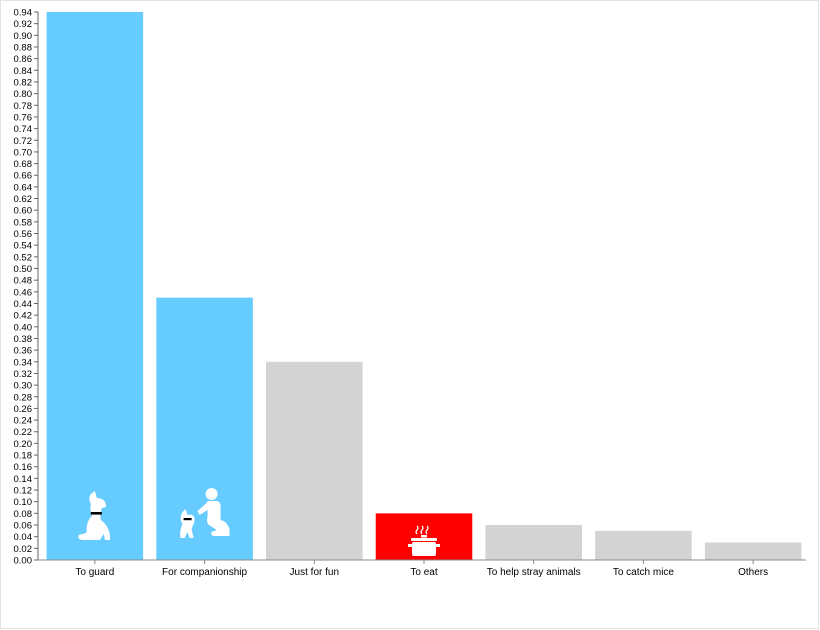 This screenshot has height=630, width=820. What do you see at coordinates (23, 316) in the screenshot?
I see `y-tick-label: 0.42` at bounding box center [23, 316].